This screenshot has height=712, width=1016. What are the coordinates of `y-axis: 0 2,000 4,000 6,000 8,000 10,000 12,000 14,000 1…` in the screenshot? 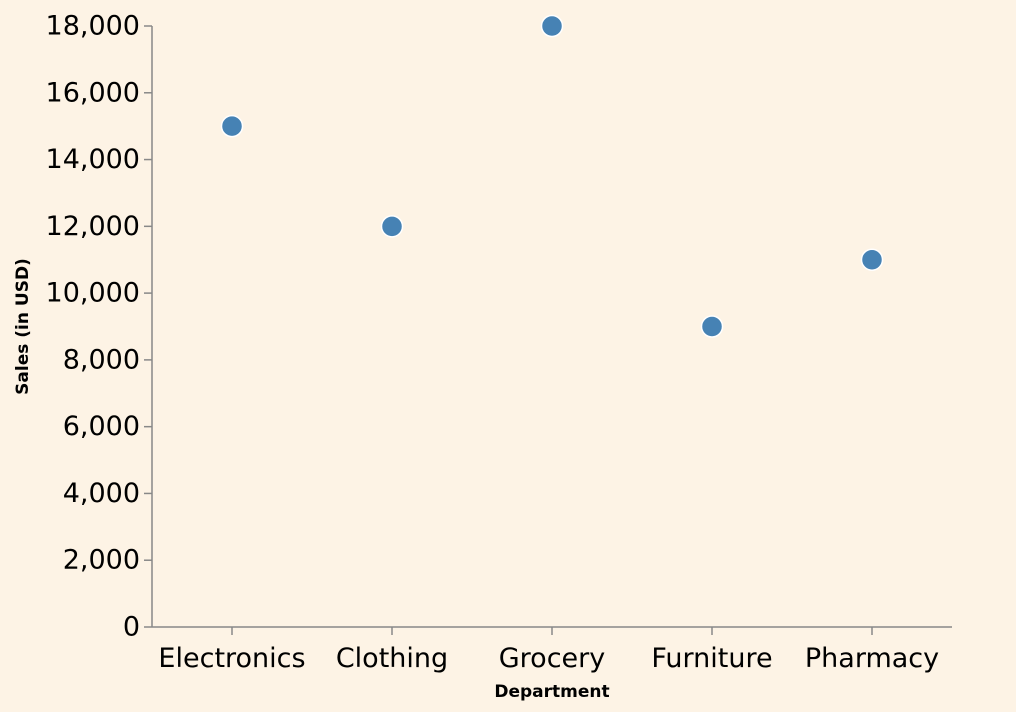 It's located at (99, 327).